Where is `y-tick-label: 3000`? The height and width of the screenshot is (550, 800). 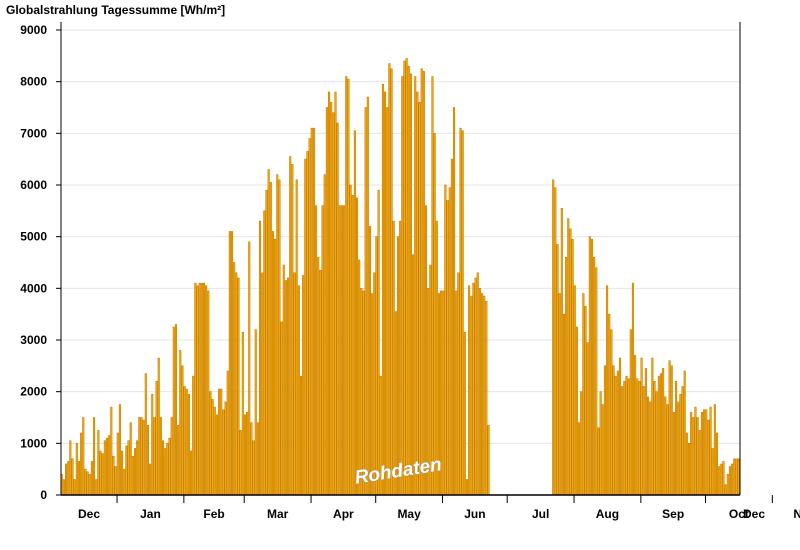
y-tick-label: 3000 is located at coordinates (33, 340).